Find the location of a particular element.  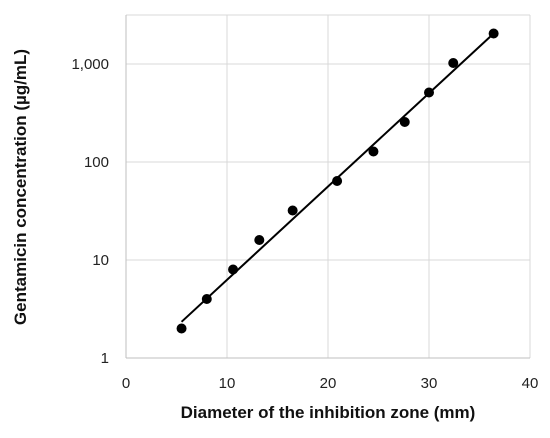

y-tick-label: 1,000 is located at coordinates (90, 64).